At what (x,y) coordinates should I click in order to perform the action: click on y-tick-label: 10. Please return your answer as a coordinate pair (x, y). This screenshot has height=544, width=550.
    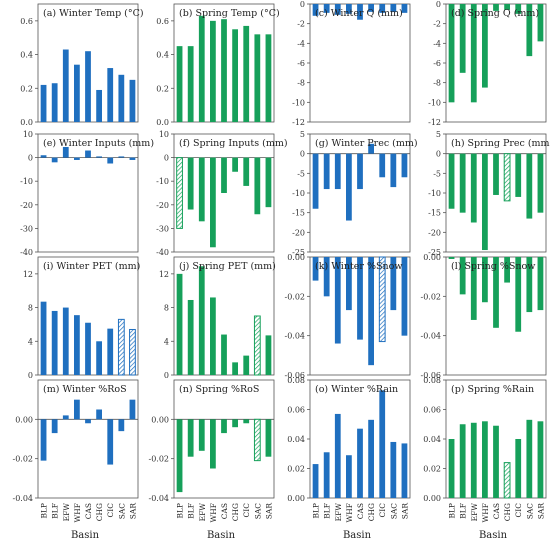
    Looking at the image, I should click on (164, 134).